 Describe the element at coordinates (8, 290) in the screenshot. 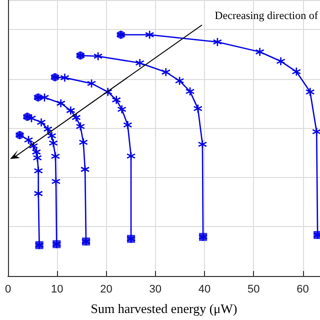

I see `x-tick-label: 0` at that location.